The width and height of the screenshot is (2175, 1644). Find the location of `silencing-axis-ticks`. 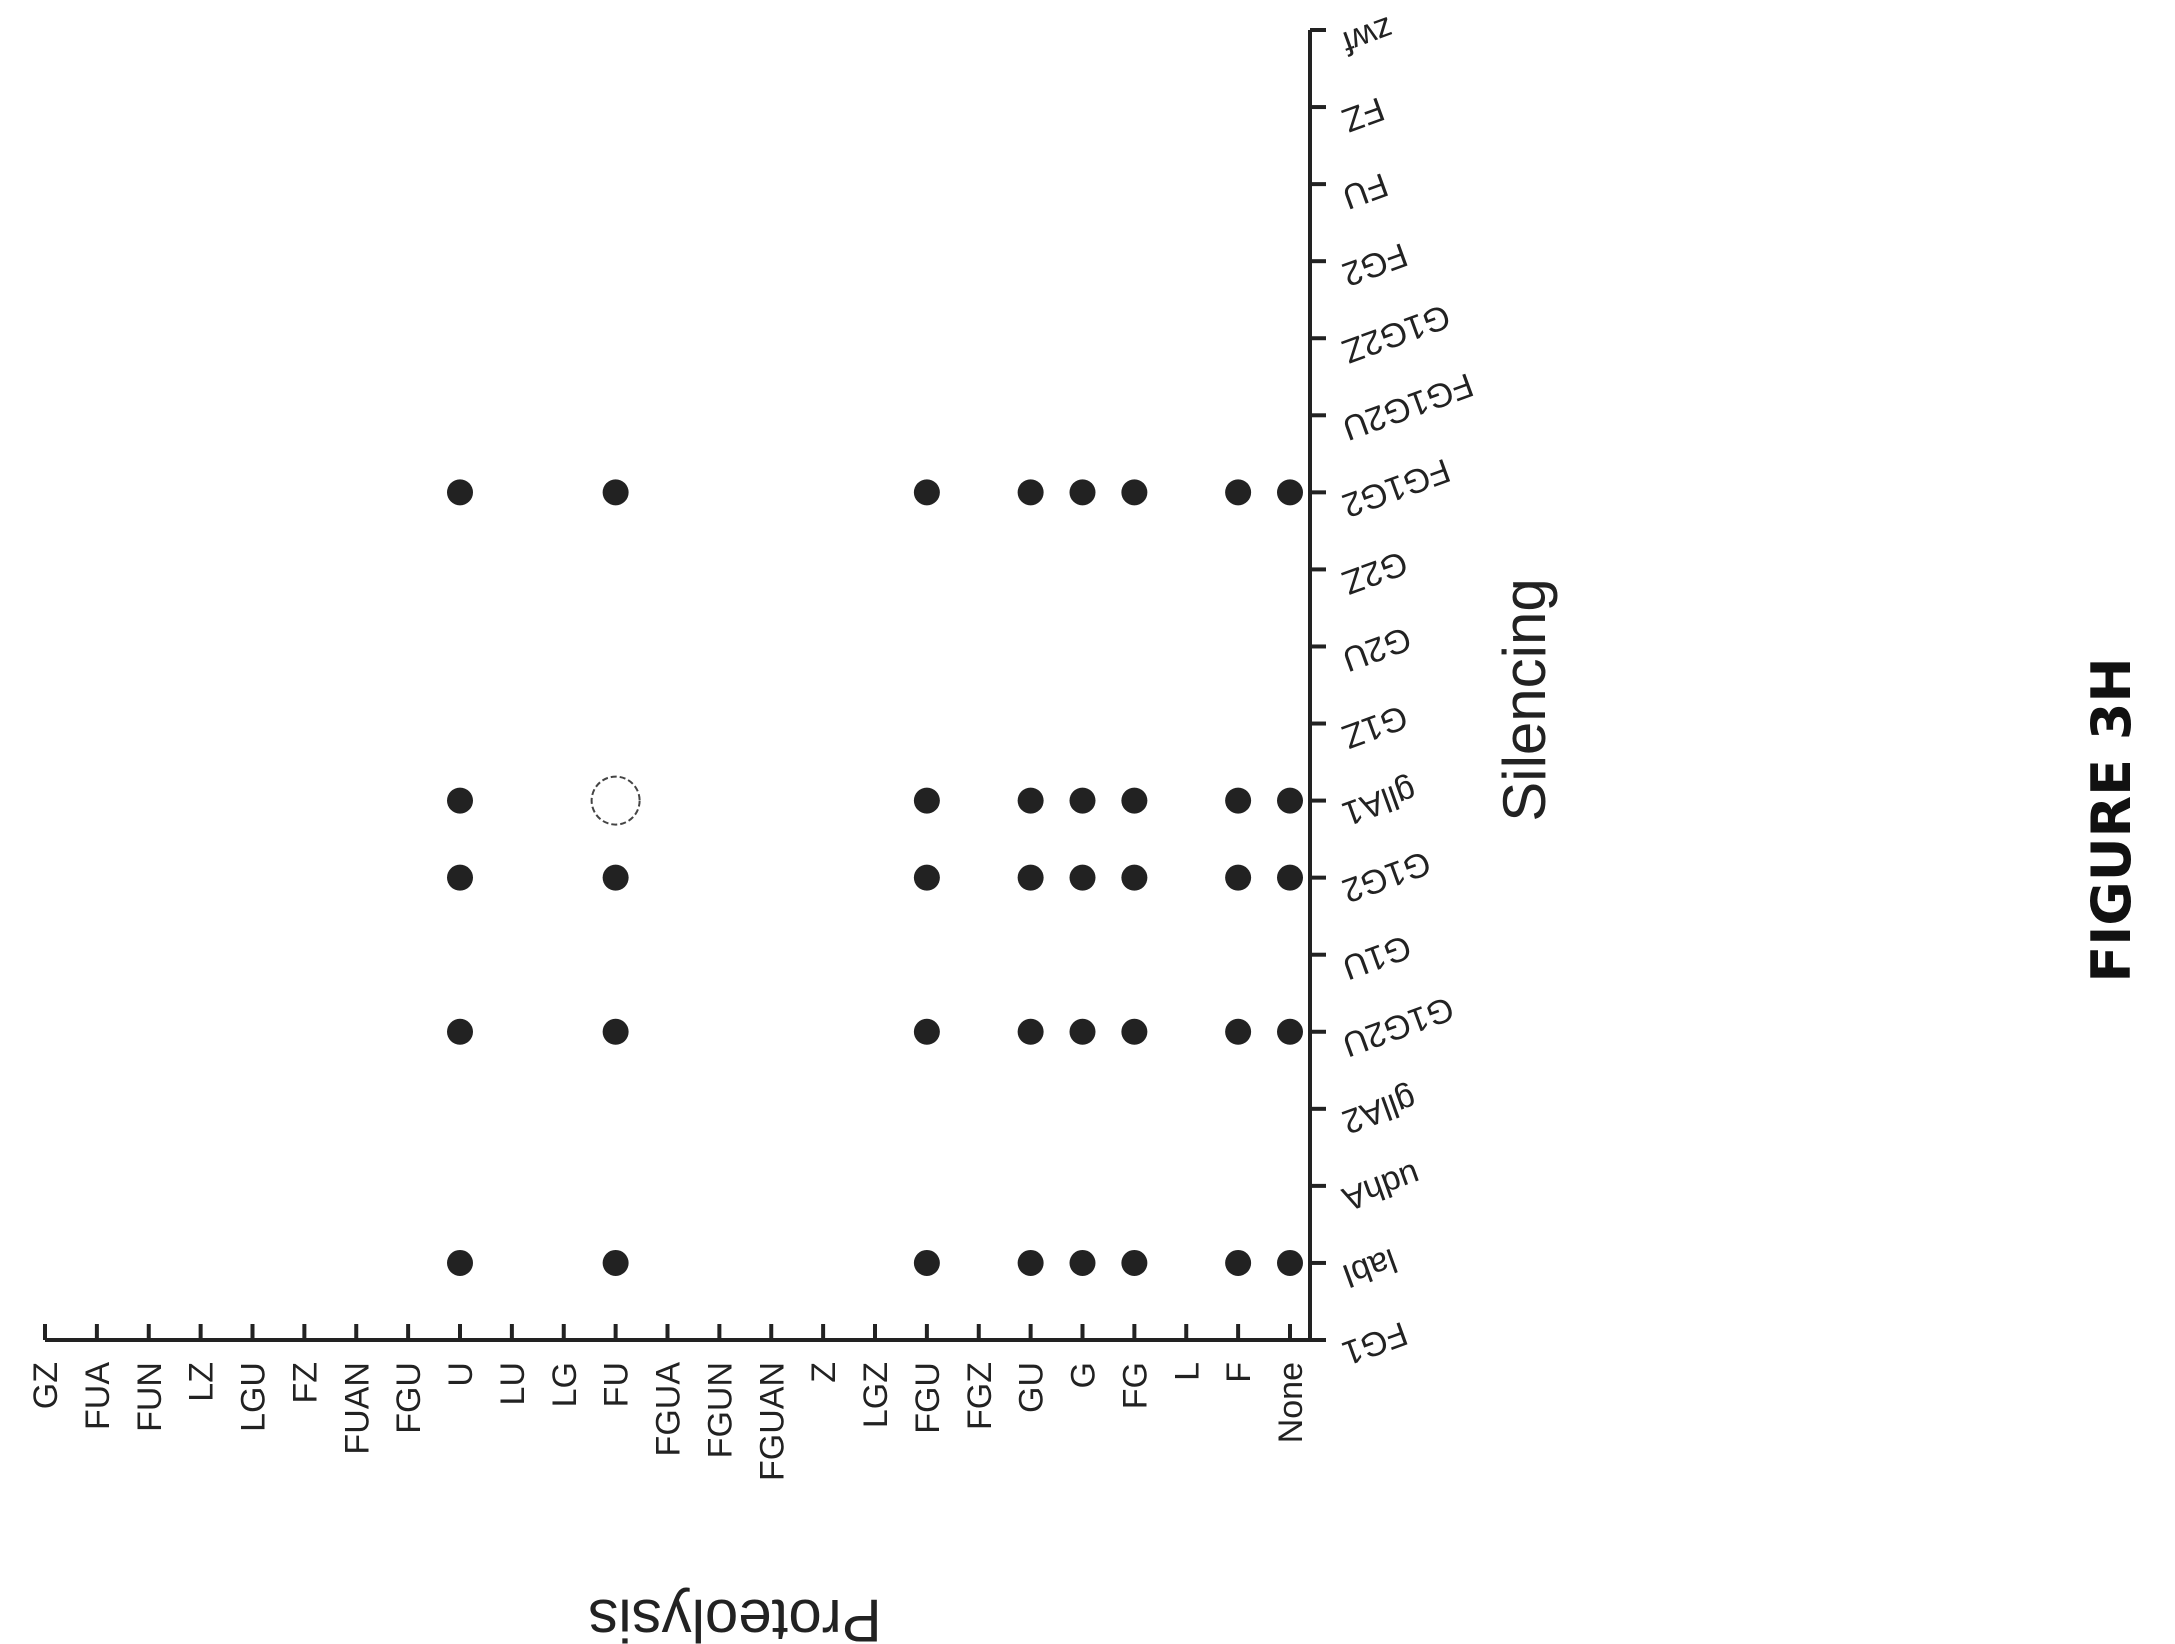

silencing-axis-ticks is located at coordinates (1318, 685).